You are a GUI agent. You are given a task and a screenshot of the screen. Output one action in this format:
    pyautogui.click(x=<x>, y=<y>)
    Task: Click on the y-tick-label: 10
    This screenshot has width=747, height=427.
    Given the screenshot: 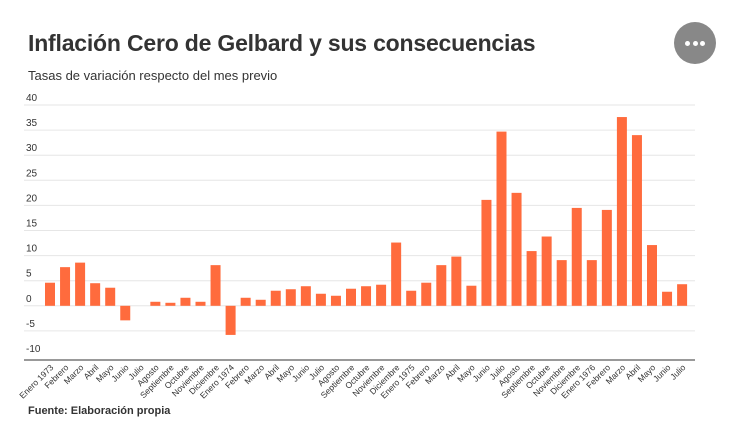 What is the action you would take?
    pyautogui.click(x=32, y=249)
    